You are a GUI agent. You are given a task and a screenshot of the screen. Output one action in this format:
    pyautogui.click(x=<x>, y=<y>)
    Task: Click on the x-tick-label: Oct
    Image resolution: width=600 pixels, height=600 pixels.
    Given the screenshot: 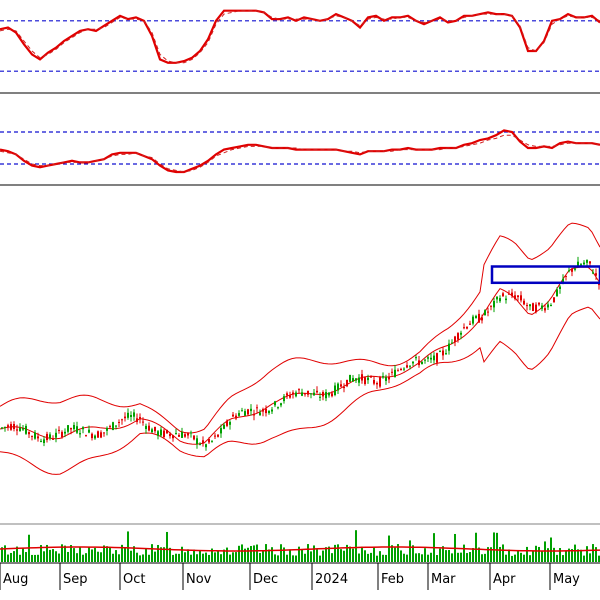 What is the action you would take?
    pyautogui.click(x=134, y=579)
    